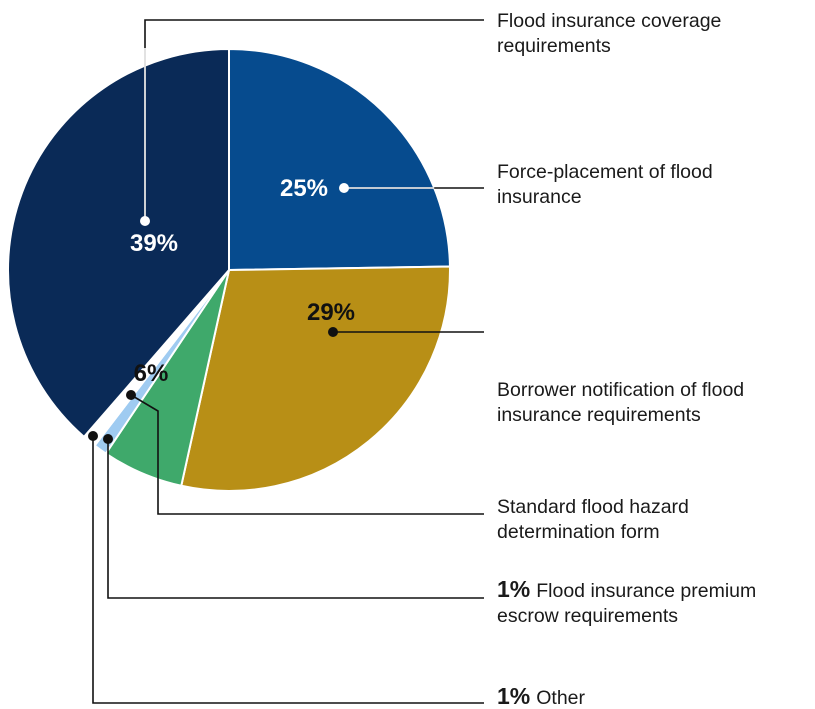  Describe the element at coordinates (605, 172) in the screenshot. I see `category-label: Force-placement of flood` at that location.